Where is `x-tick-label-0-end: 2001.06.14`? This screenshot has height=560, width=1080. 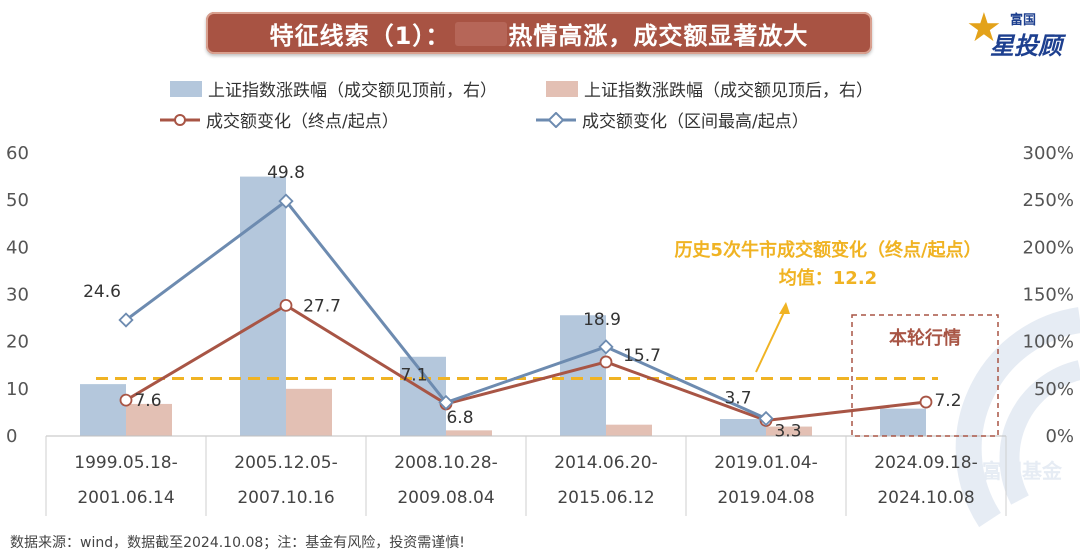 x-tick-label-0-end: 2001.06.14 is located at coordinates (125, 498).